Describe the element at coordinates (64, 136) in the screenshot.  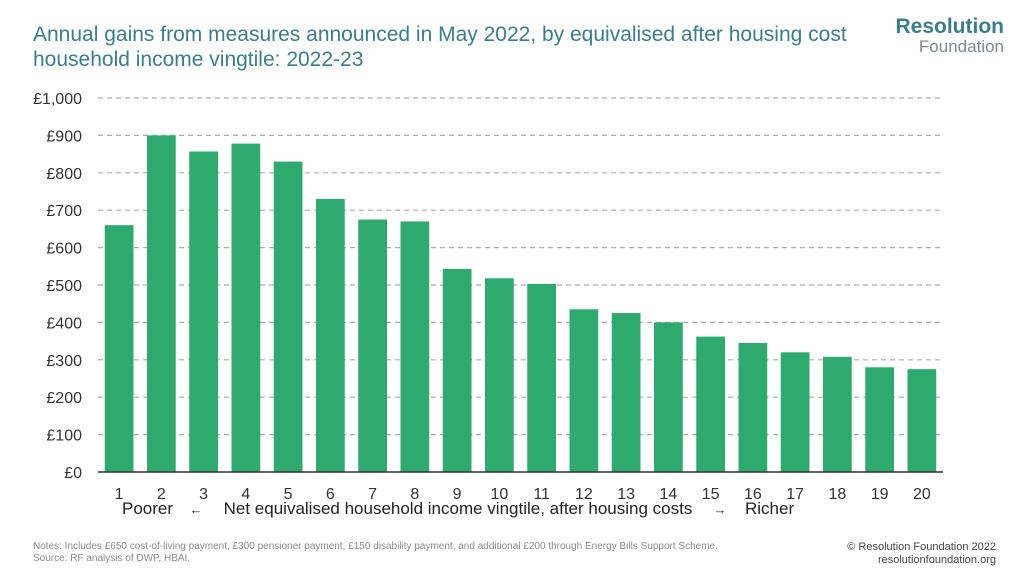
I see `y-tick-label: £900` at that location.